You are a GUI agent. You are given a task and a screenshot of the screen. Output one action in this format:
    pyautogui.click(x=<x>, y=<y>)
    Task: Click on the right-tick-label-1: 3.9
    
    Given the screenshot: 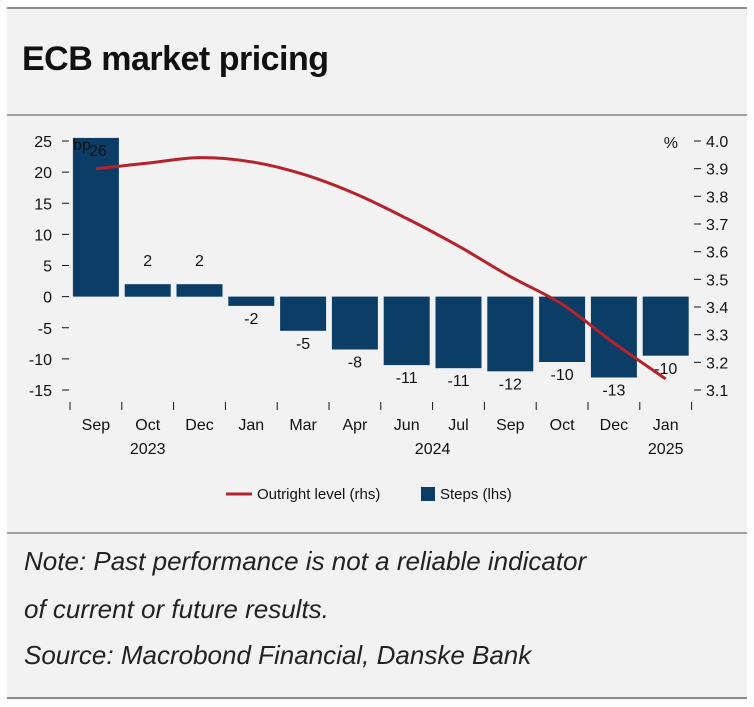 What is the action you would take?
    pyautogui.click(x=717, y=170)
    